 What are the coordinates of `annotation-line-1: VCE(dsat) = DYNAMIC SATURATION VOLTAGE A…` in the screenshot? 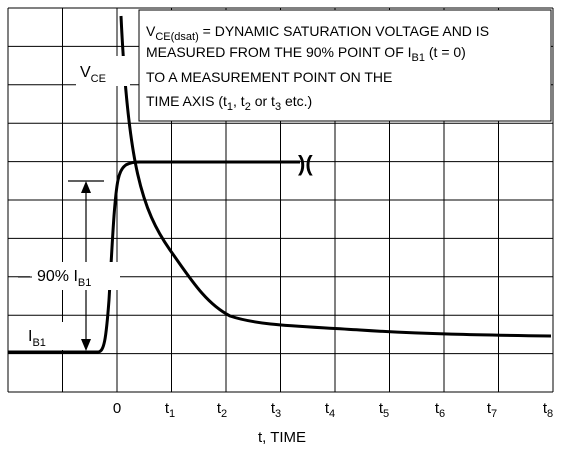 It's located at (317, 33).